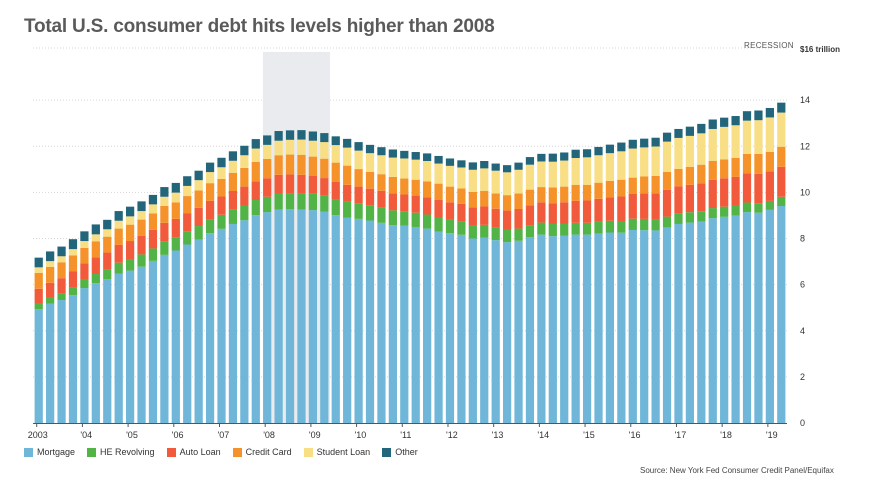 The width and height of the screenshot is (872, 492). I want to click on x-tick-label: '04, so click(86, 435).